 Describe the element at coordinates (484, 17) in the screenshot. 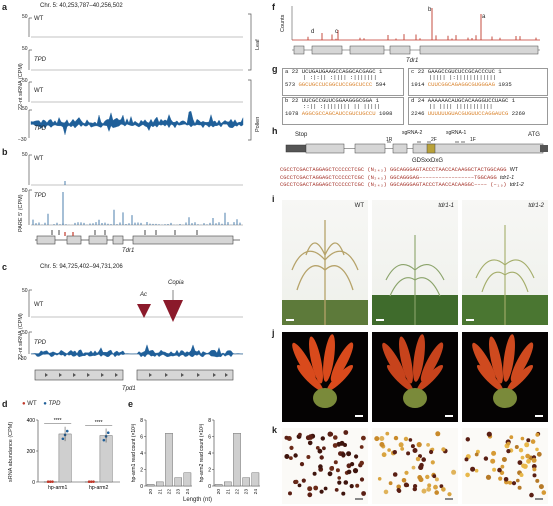

I see `panel-f-peak-a: a` at that location.